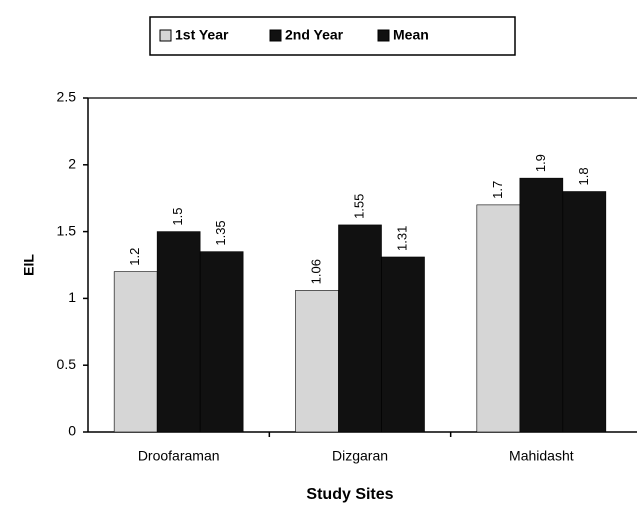  I want to click on data-label: 1.8, so click(583, 176).